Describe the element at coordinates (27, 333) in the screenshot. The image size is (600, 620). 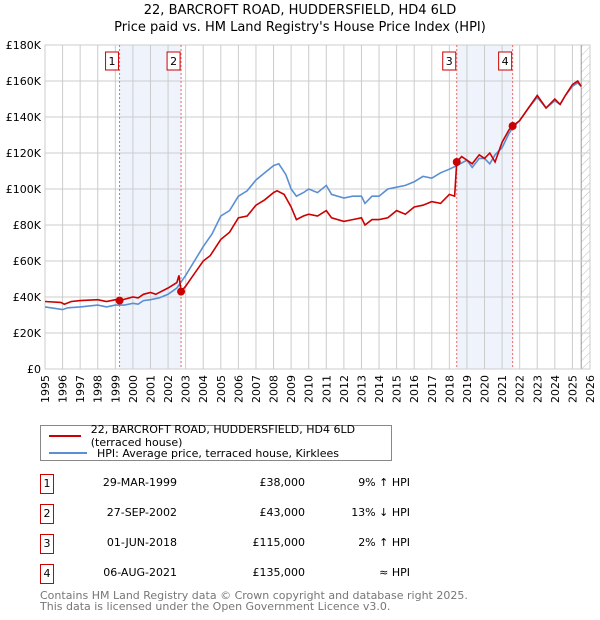
I see `y-tick-label: £20K` at that location.